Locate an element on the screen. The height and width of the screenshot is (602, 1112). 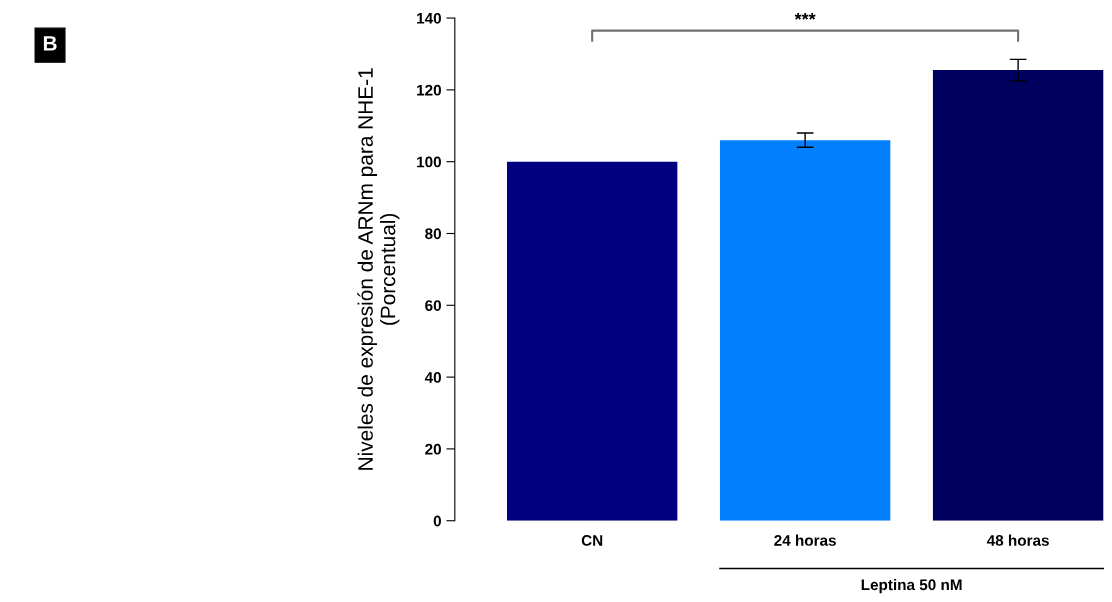
y-tick-label: 40 is located at coordinates (432, 377).